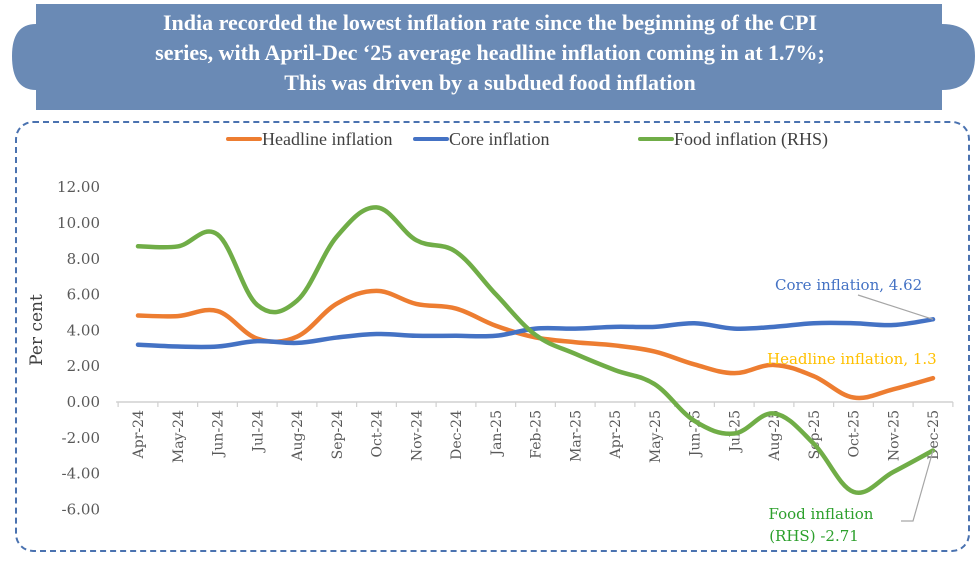 This screenshot has height=561, width=980. Describe the element at coordinates (499, 139) in the screenshot. I see `legend-label-core-inflation: Core inflation` at that location.